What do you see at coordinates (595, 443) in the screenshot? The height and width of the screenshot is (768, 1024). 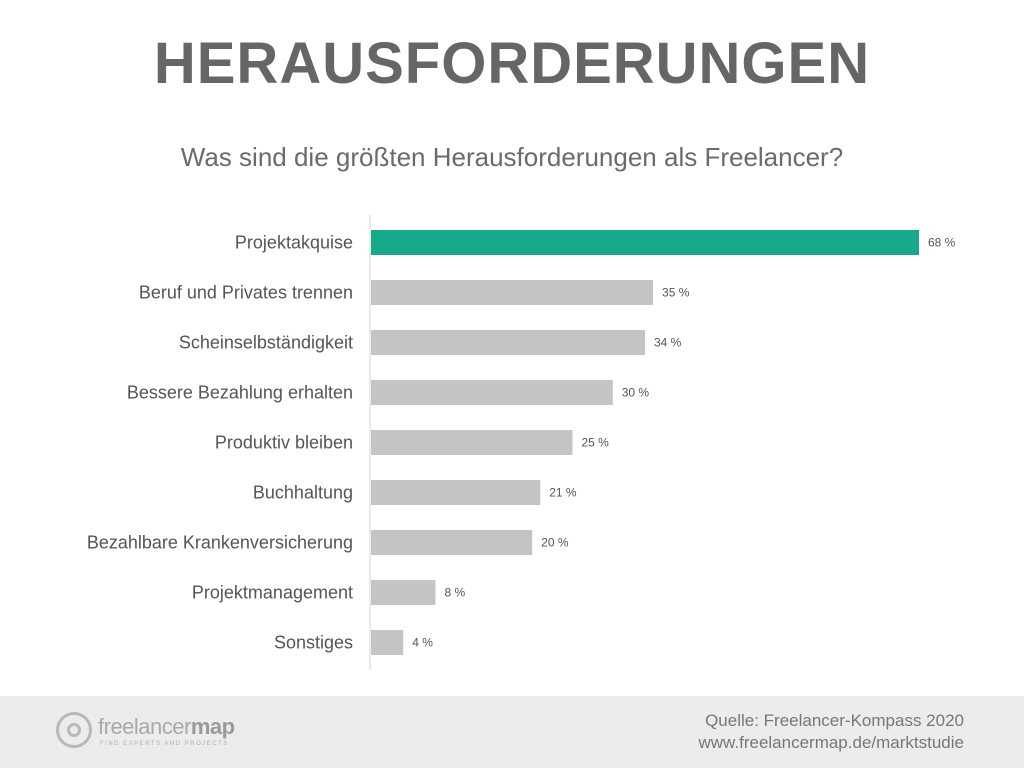 I see `value-label: 25 %` at bounding box center [595, 443].